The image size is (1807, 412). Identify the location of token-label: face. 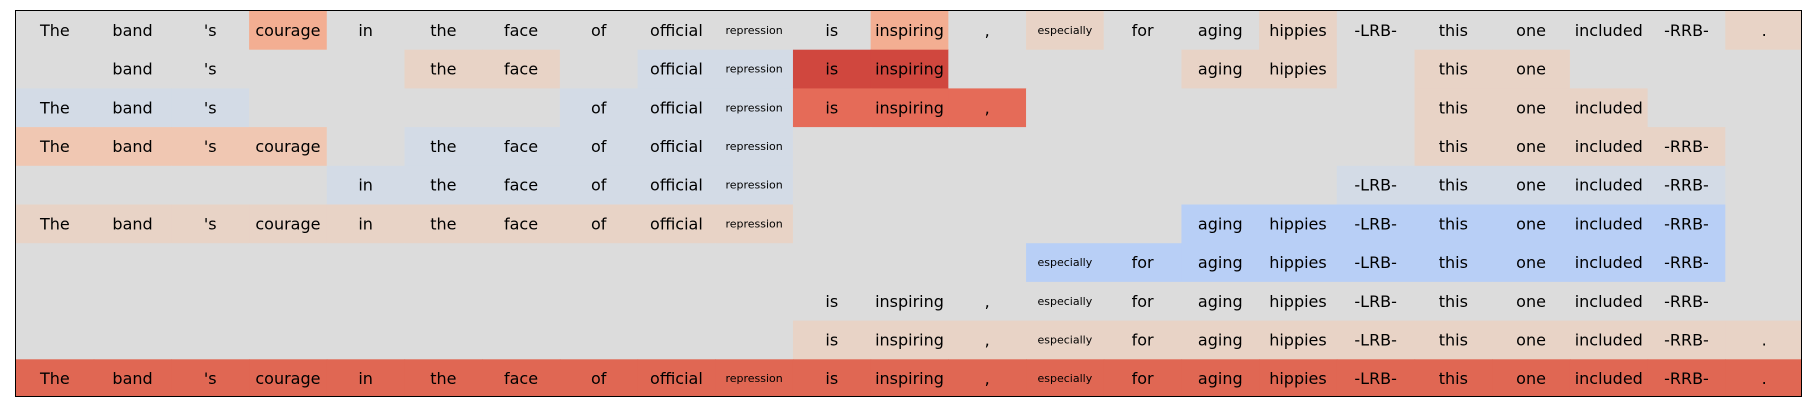
(521, 69).